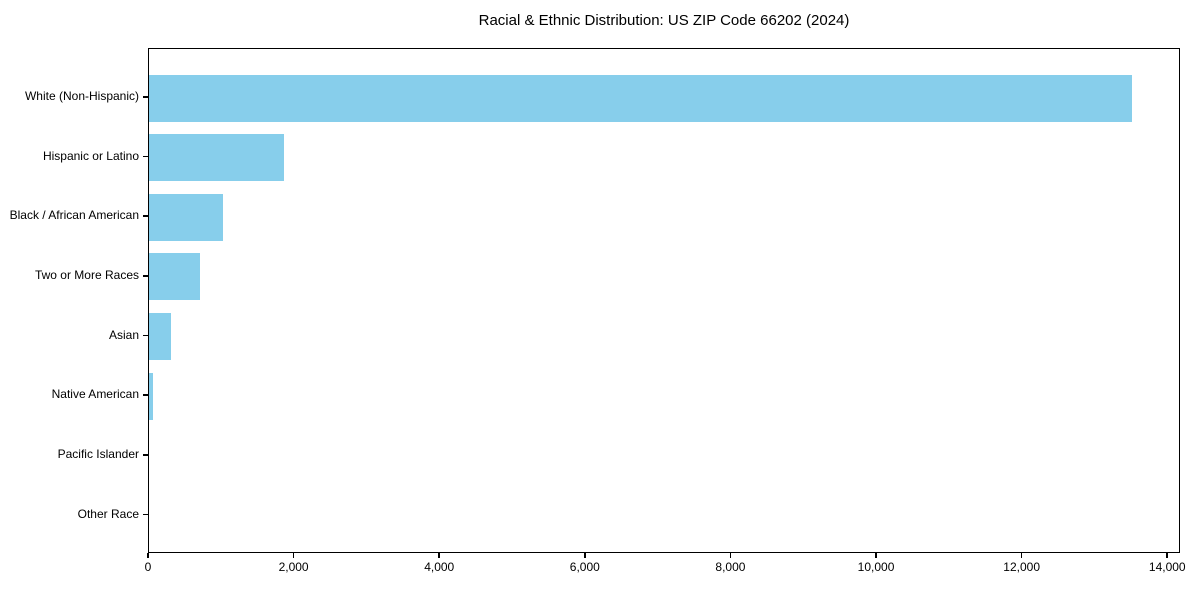  I want to click on y-tick-label: Two or More Races, so click(86, 274).